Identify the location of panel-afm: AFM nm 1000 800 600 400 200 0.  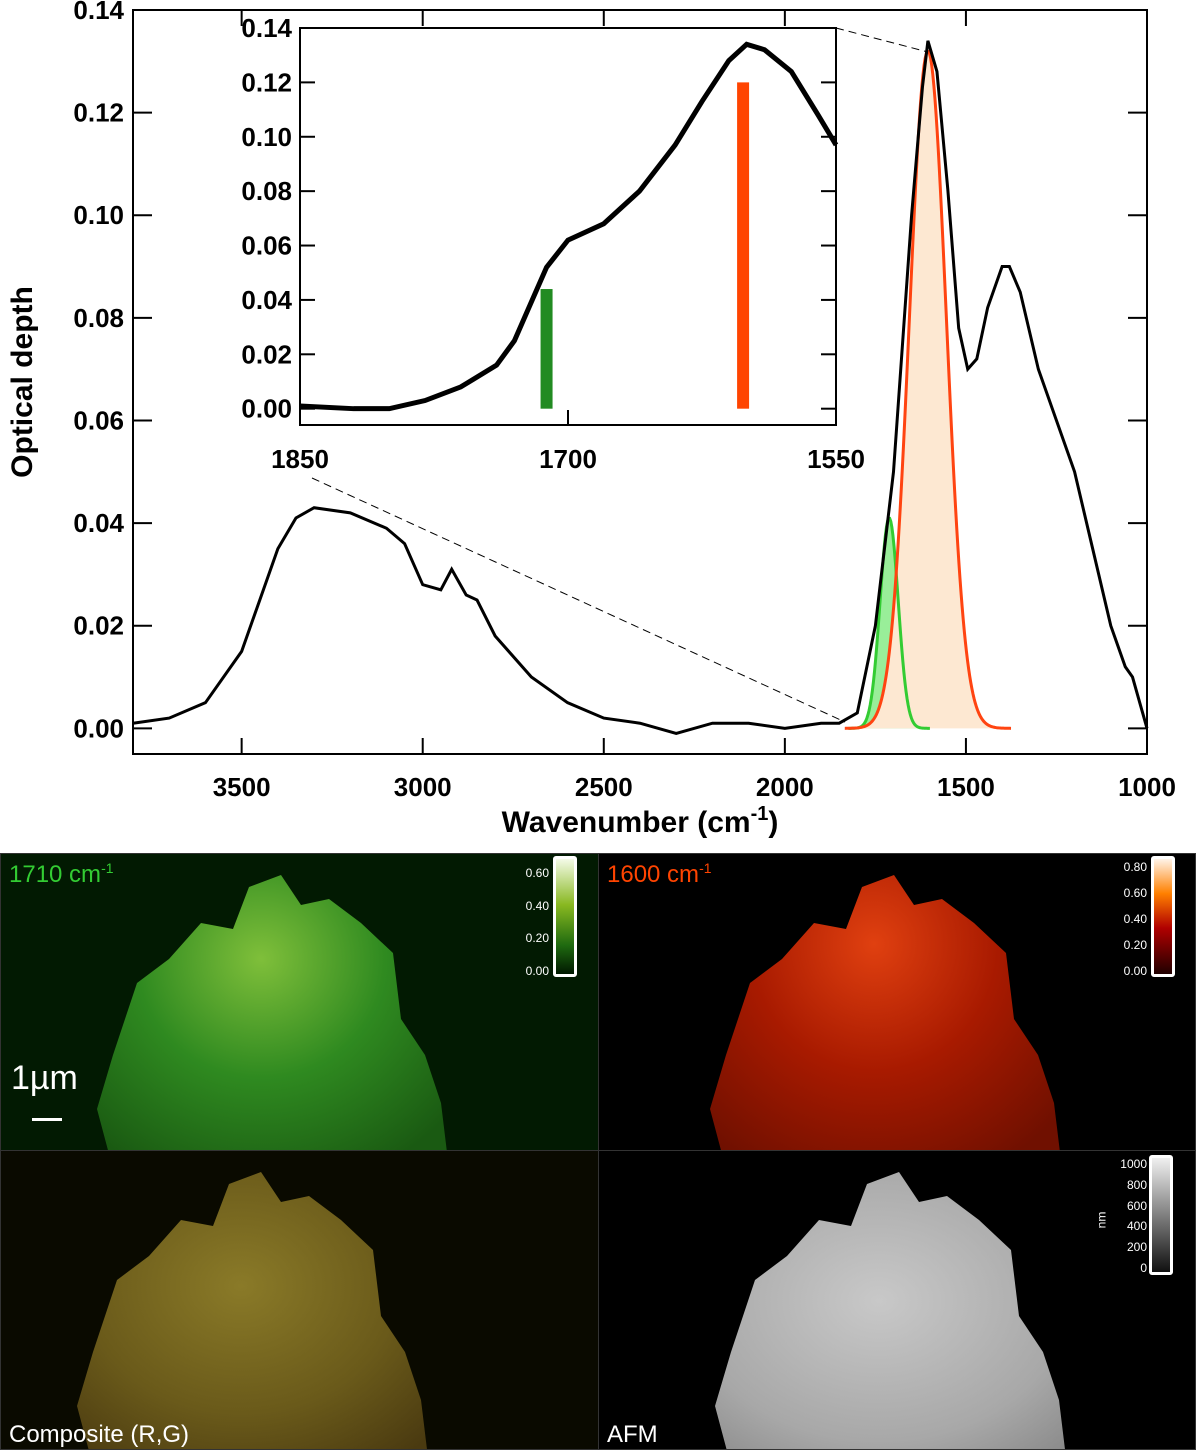
(897, 1300).